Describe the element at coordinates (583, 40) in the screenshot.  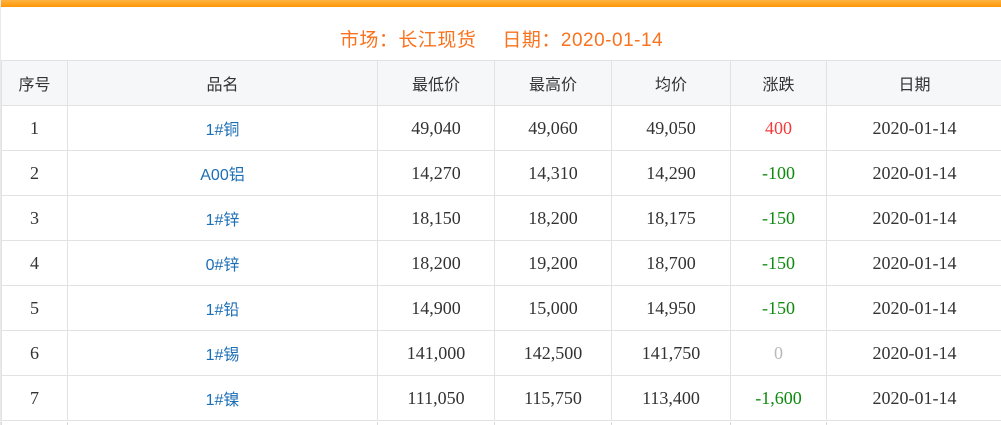
I see `date-label: 日期：2020-01-14` at that location.